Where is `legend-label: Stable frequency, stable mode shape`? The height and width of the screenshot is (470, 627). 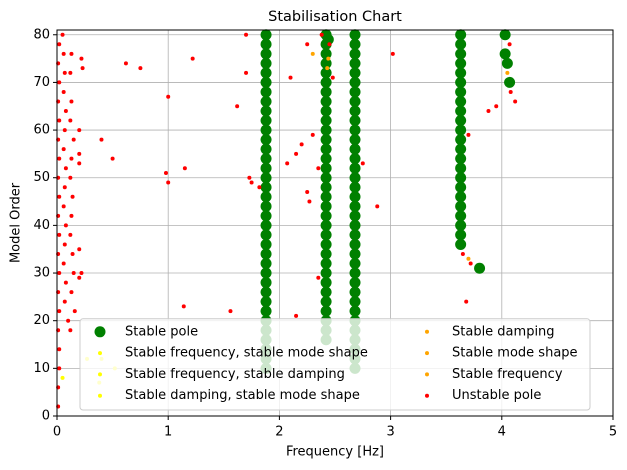 legend-label: Stable frequency, stable mode shape is located at coordinates (246, 353).